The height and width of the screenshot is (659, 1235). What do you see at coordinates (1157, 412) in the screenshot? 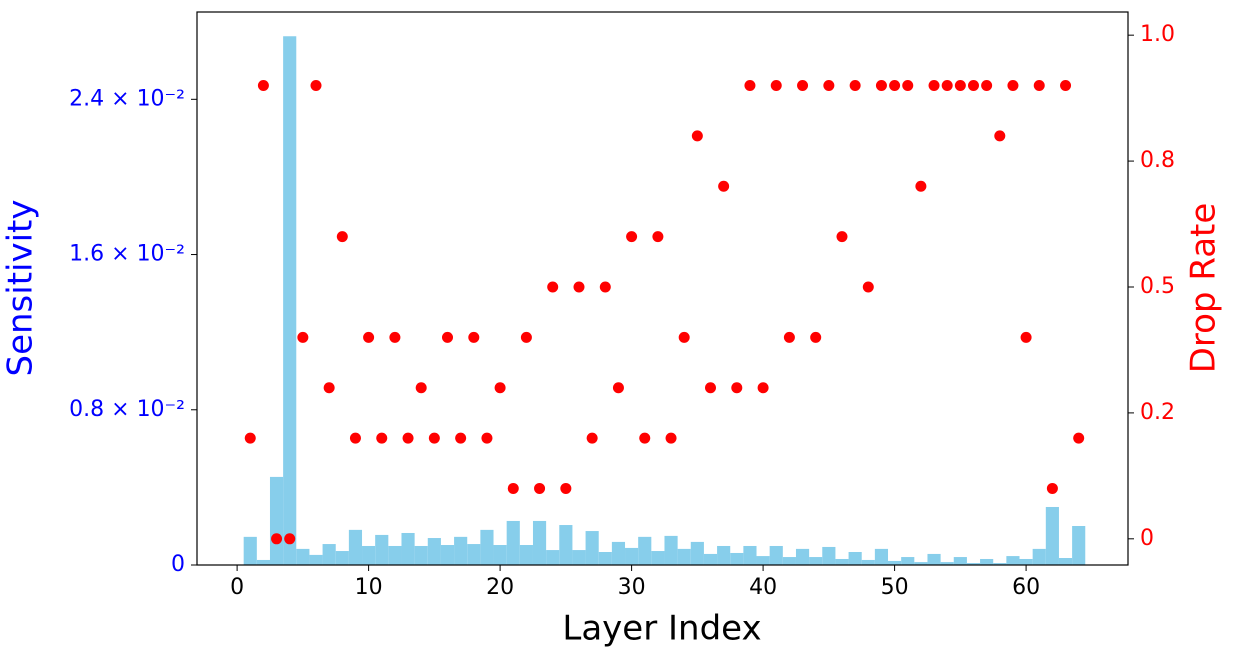
I see `y2-tick-label: 0.2` at bounding box center [1157, 412].